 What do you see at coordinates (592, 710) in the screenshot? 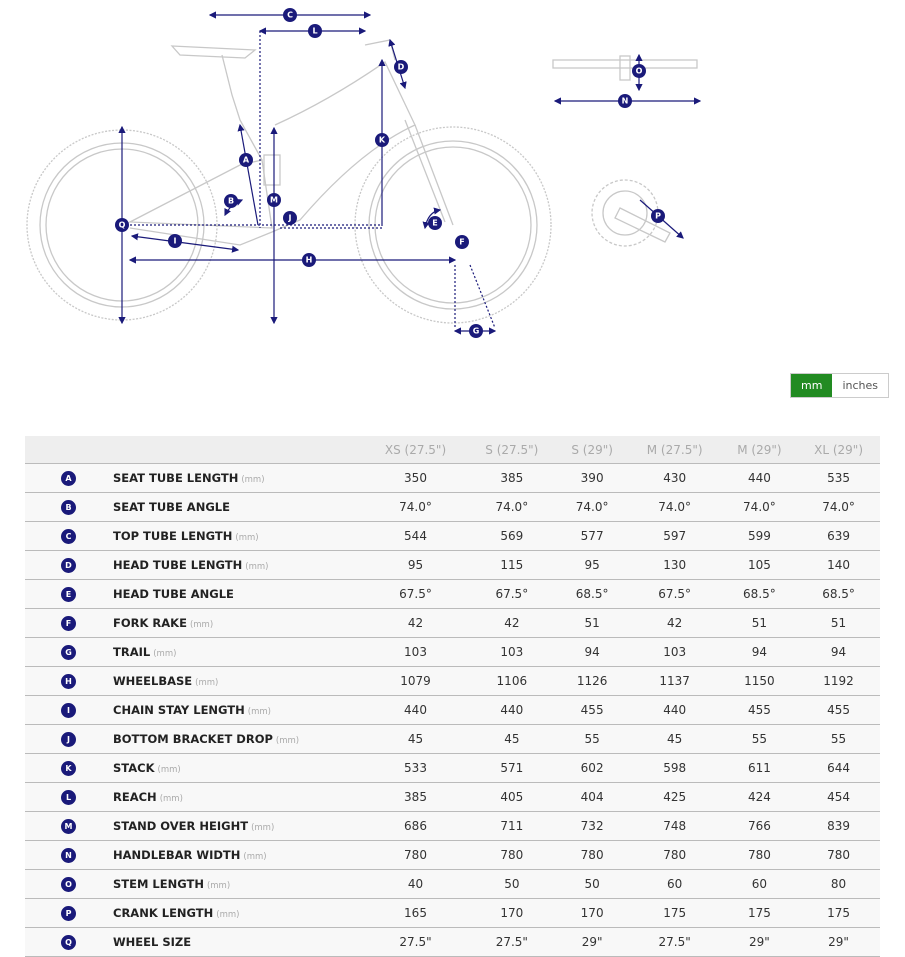
I see `table-cell: 455` at bounding box center [592, 710].